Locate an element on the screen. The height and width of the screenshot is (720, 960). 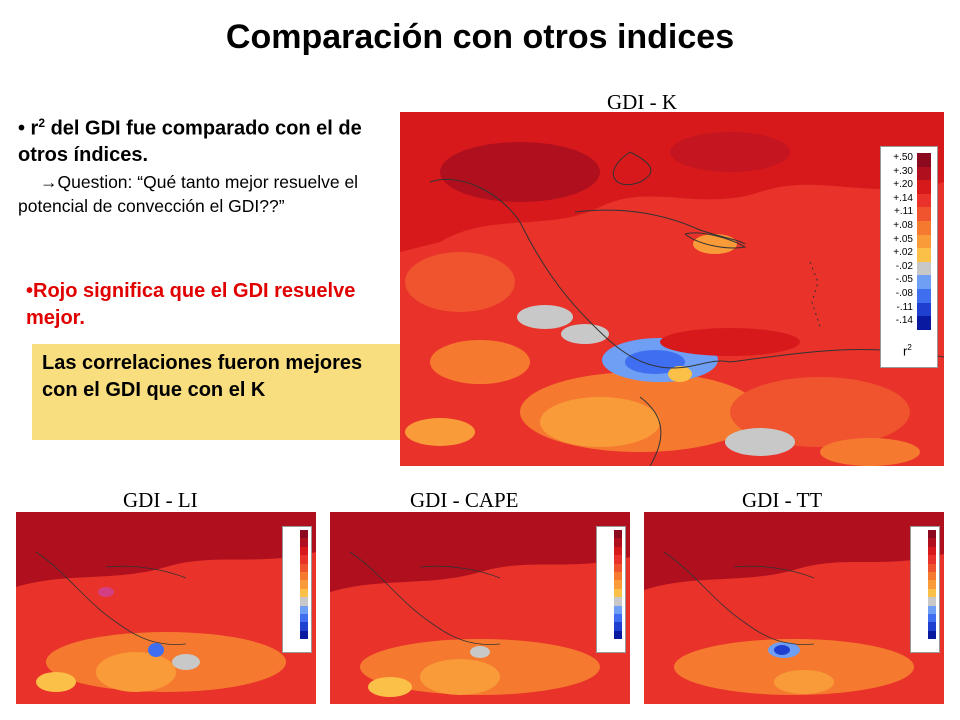
map-label-tt: GDI - TT is located at coordinates (782, 500).